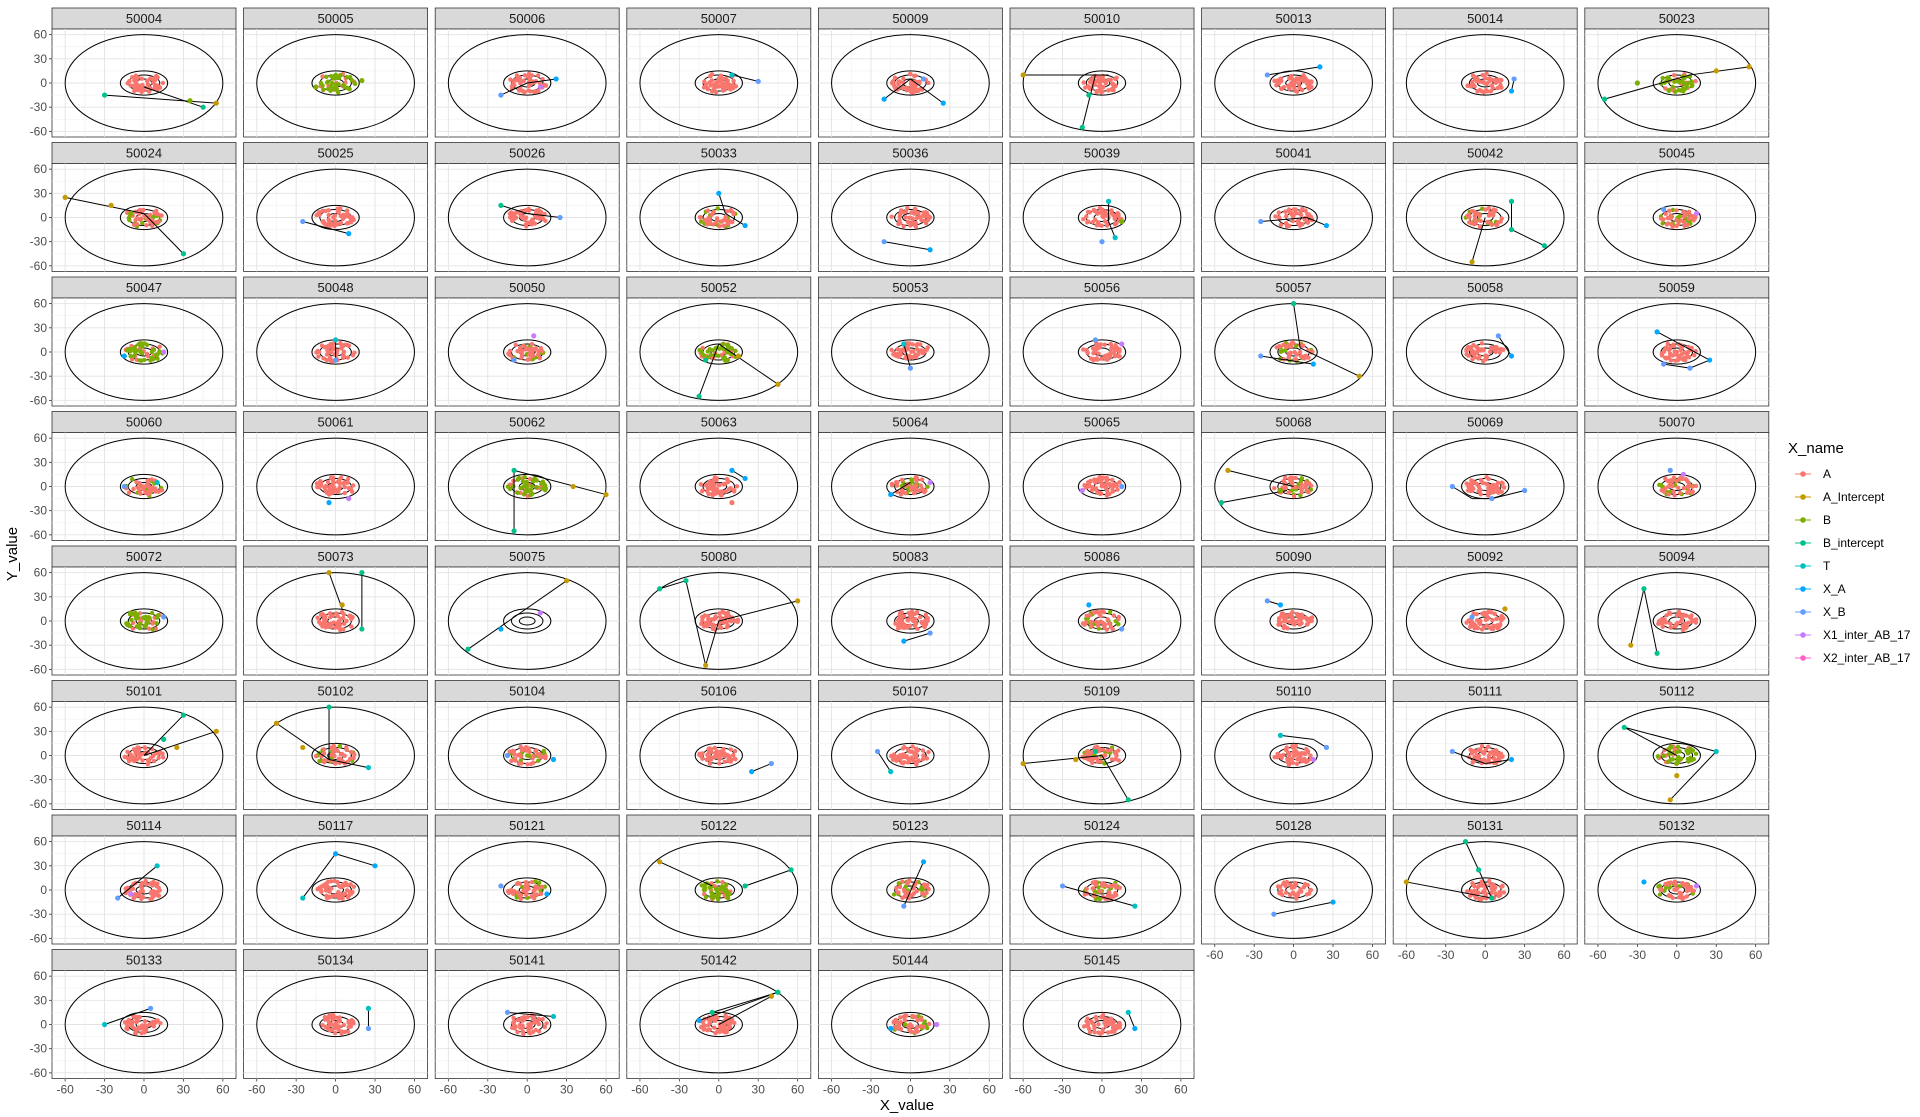 The image size is (1920, 1117). I want to click on facet-label: 50069, so click(1485, 422).